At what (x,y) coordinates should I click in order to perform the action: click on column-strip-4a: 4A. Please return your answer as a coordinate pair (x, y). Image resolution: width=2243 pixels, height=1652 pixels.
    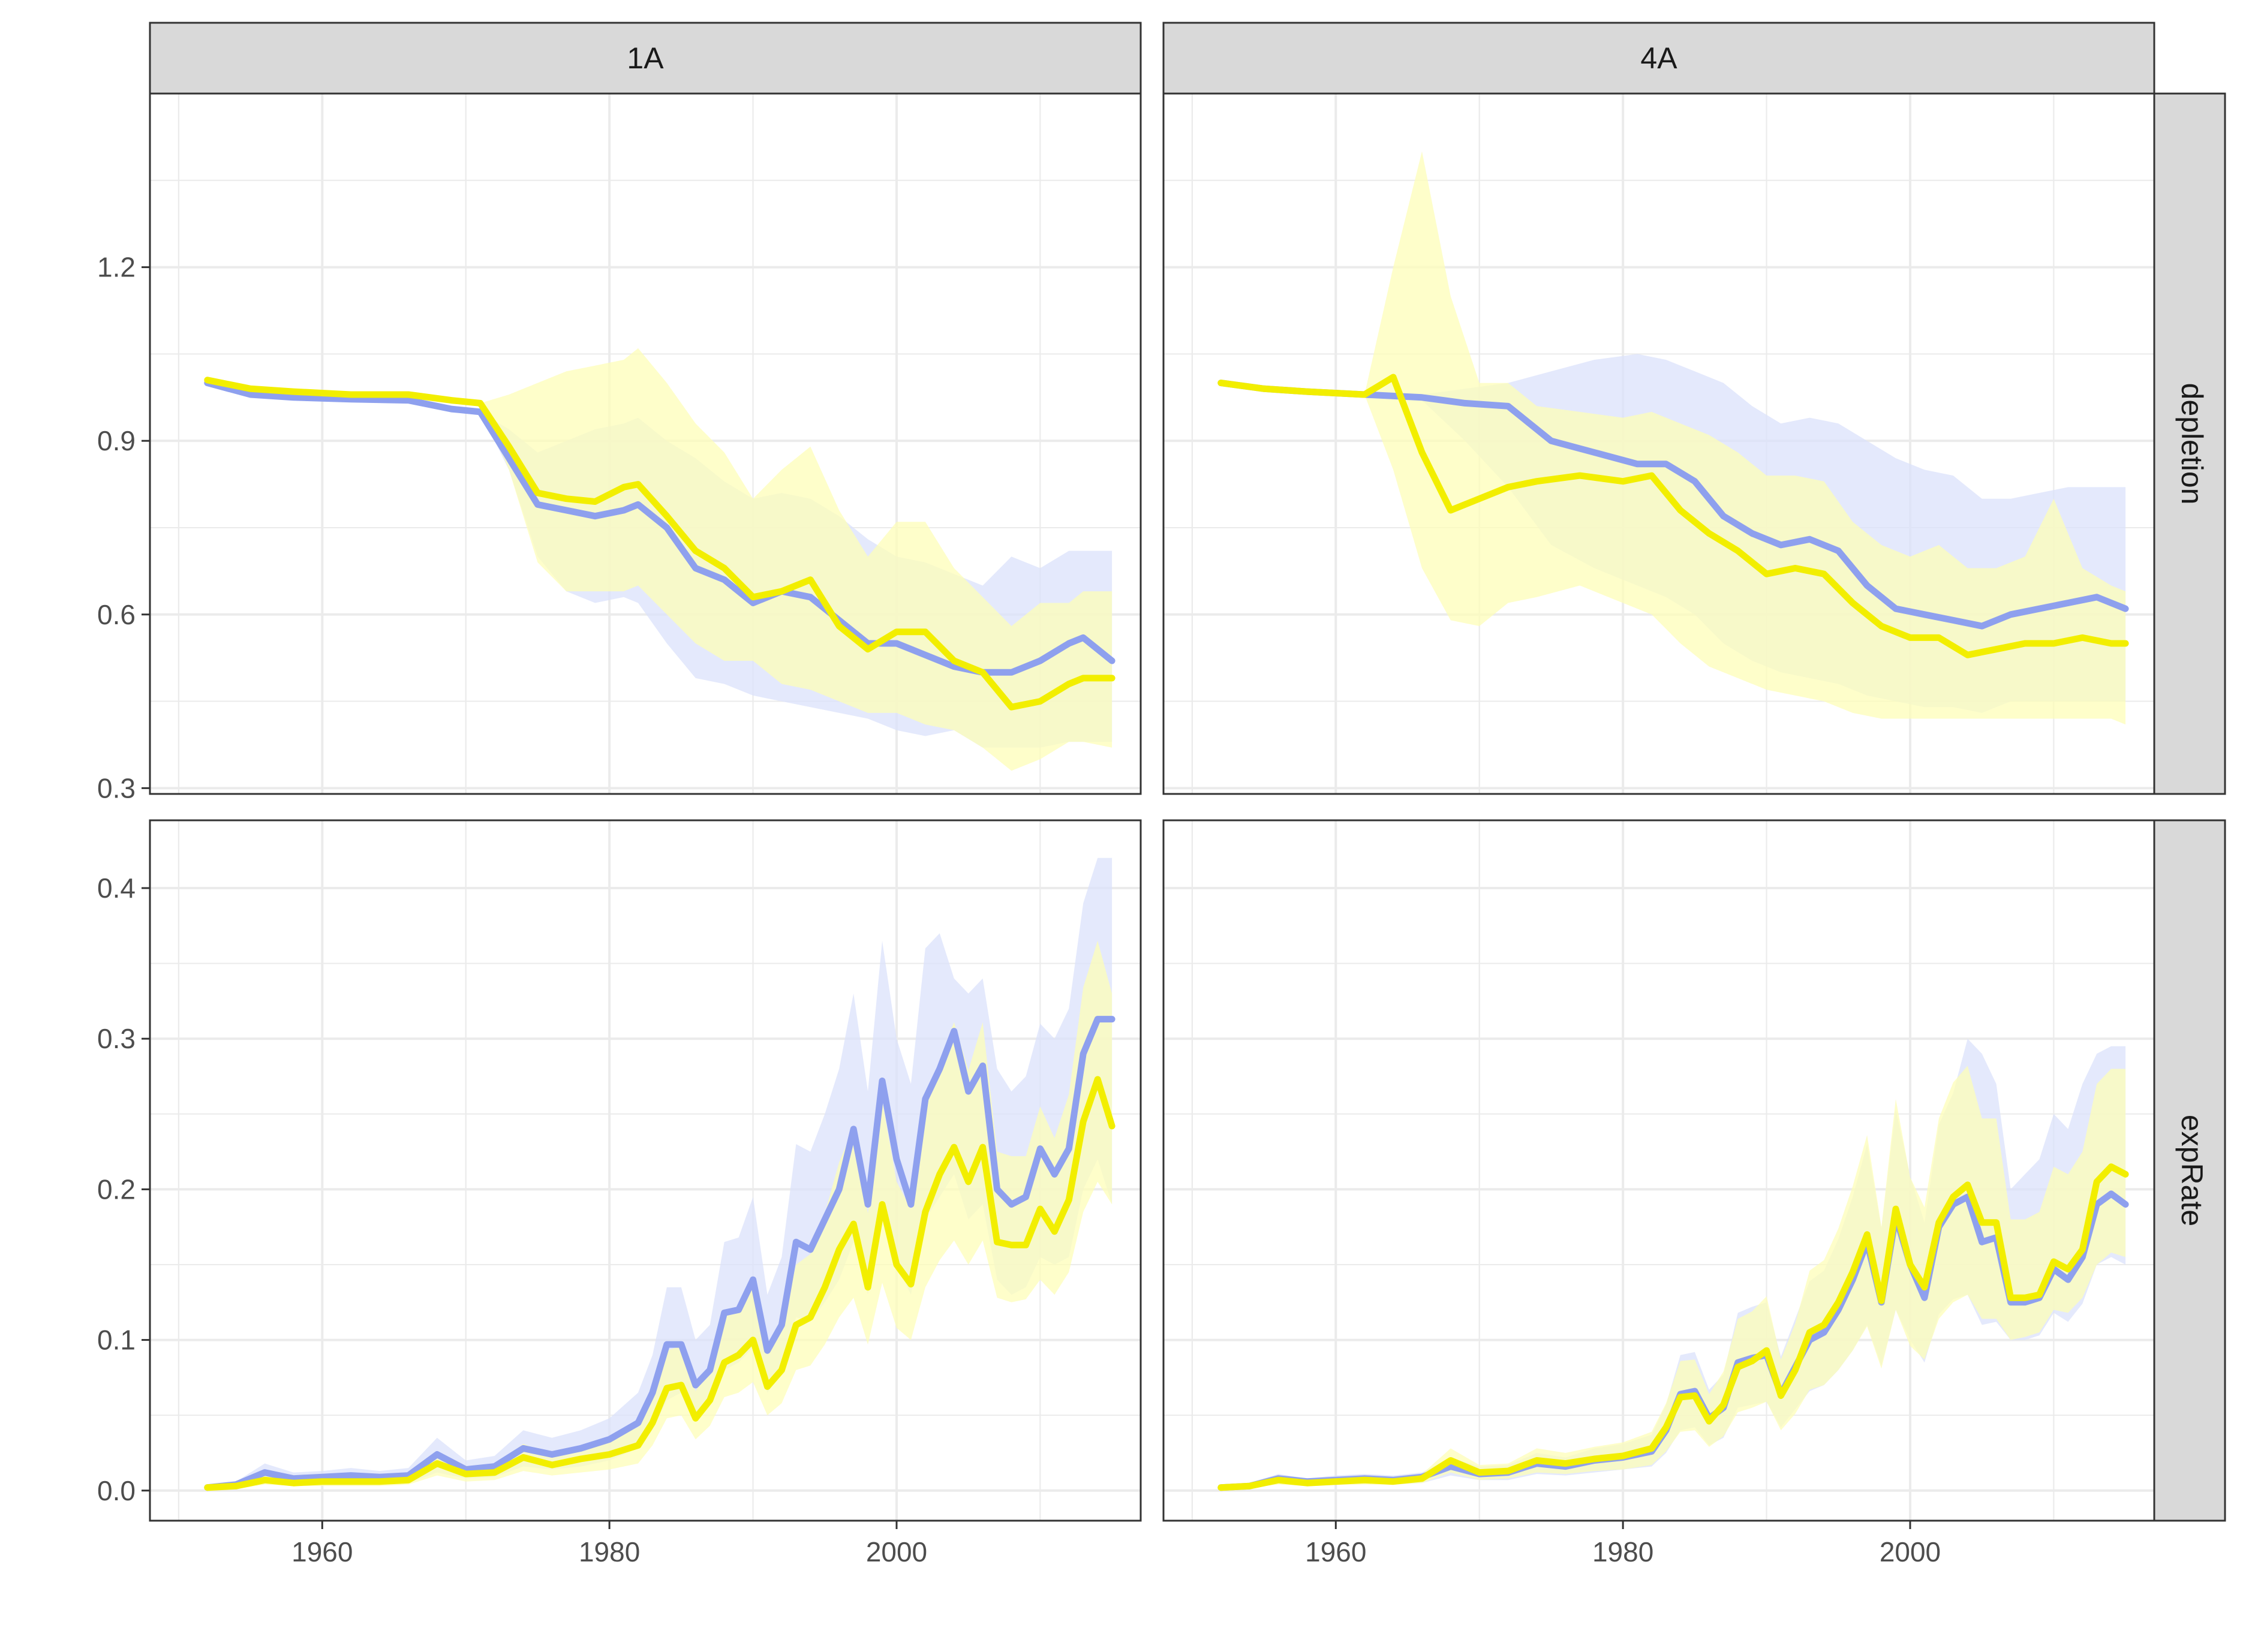
    Looking at the image, I should click on (1658, 58).